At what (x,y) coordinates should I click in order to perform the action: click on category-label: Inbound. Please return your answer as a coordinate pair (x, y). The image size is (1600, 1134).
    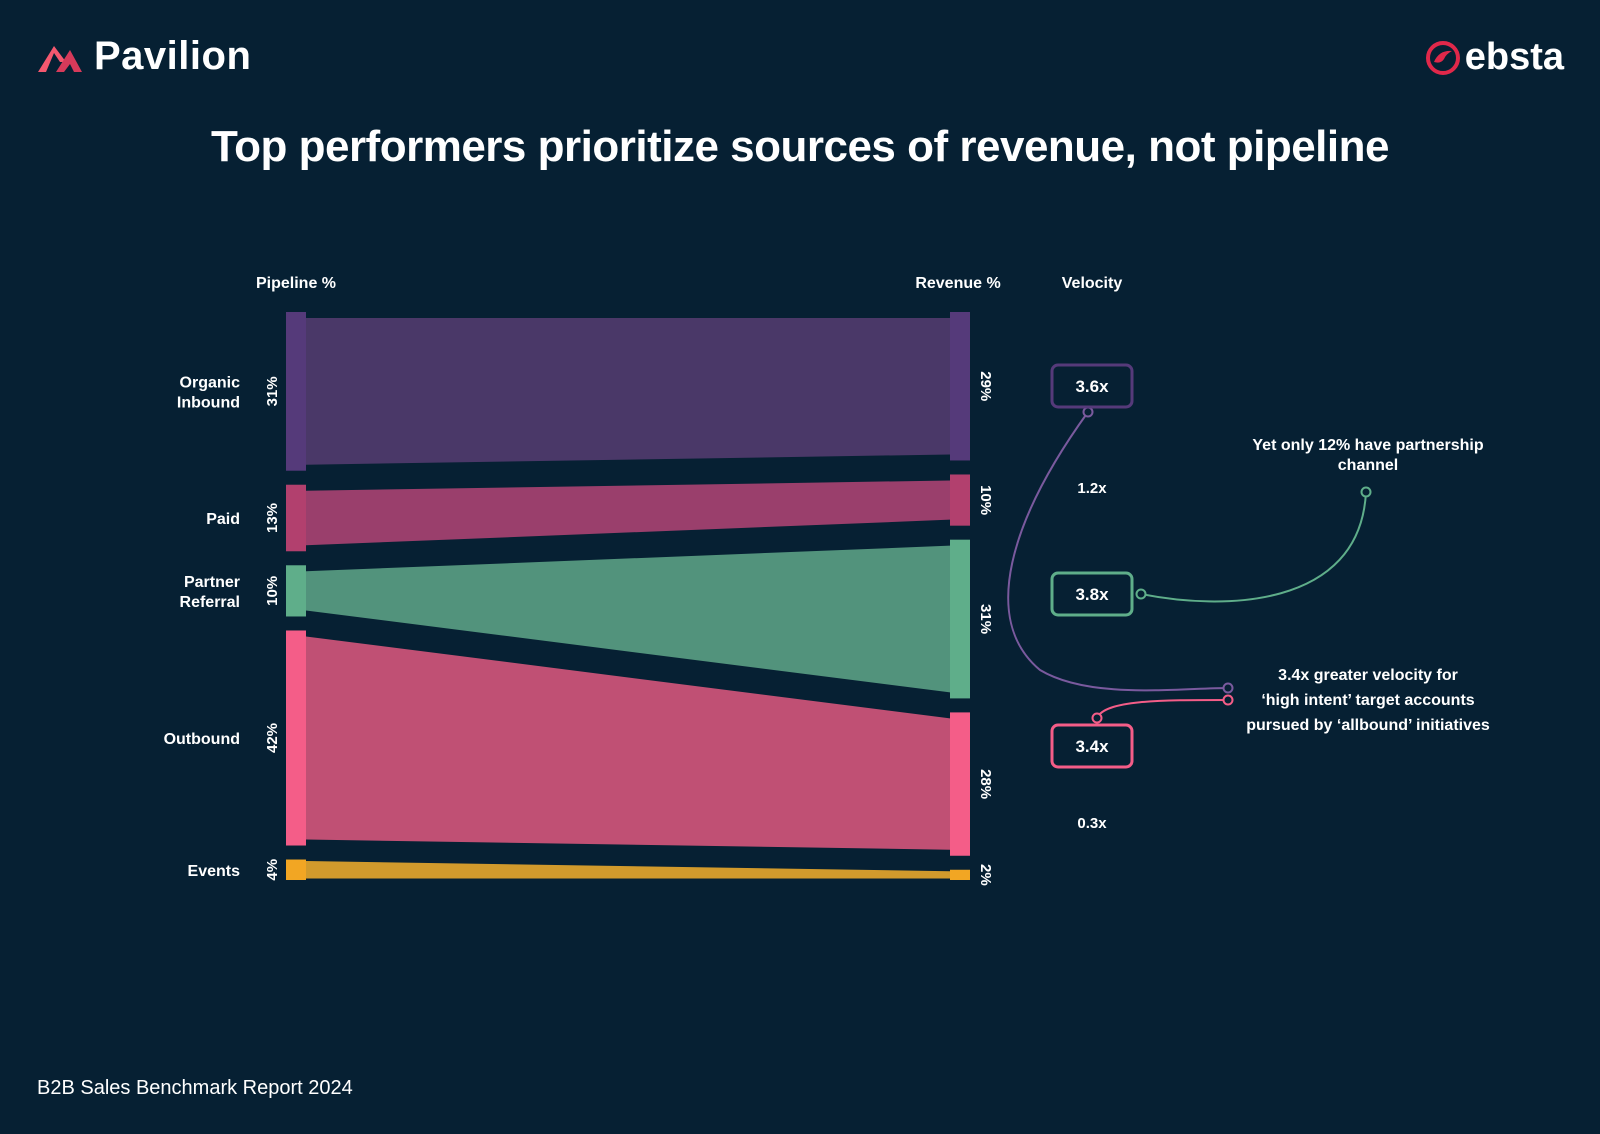
    Looking at the image, I should click on (208, 402).